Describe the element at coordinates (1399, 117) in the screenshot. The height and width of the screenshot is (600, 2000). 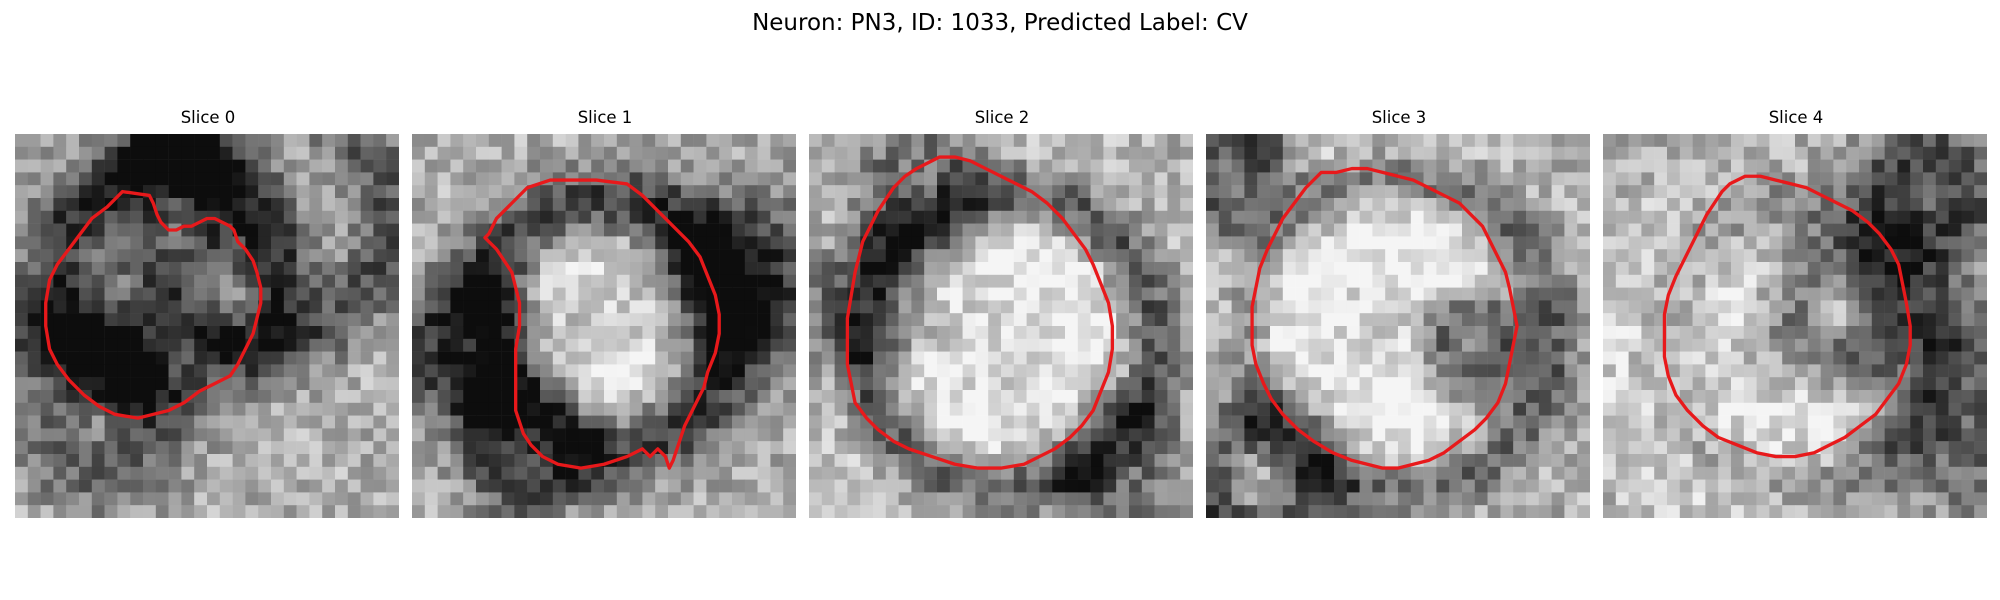
I see `slice-title: Slice 3` at that location.